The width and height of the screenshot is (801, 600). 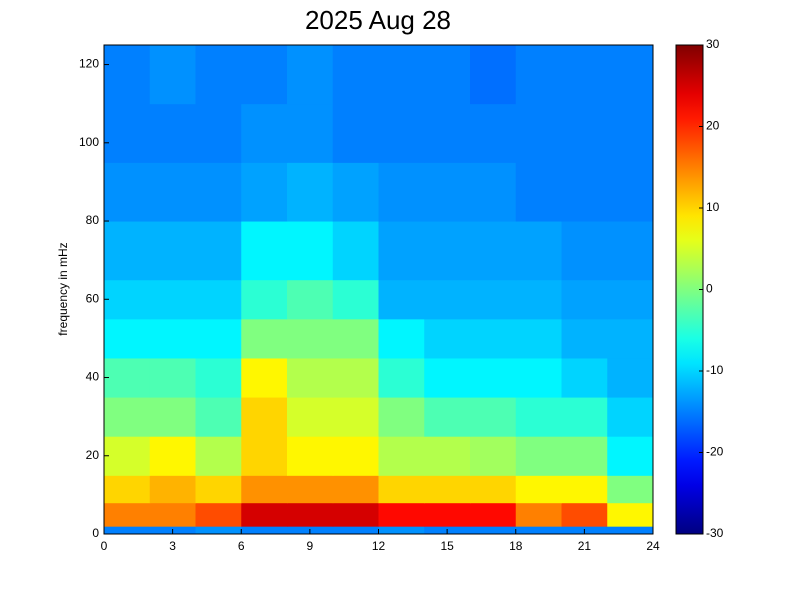 What do you see at coordinates (172, 546) in the screenshot?
I see `x-tick-label: 3` at bounding box center [172, 546].